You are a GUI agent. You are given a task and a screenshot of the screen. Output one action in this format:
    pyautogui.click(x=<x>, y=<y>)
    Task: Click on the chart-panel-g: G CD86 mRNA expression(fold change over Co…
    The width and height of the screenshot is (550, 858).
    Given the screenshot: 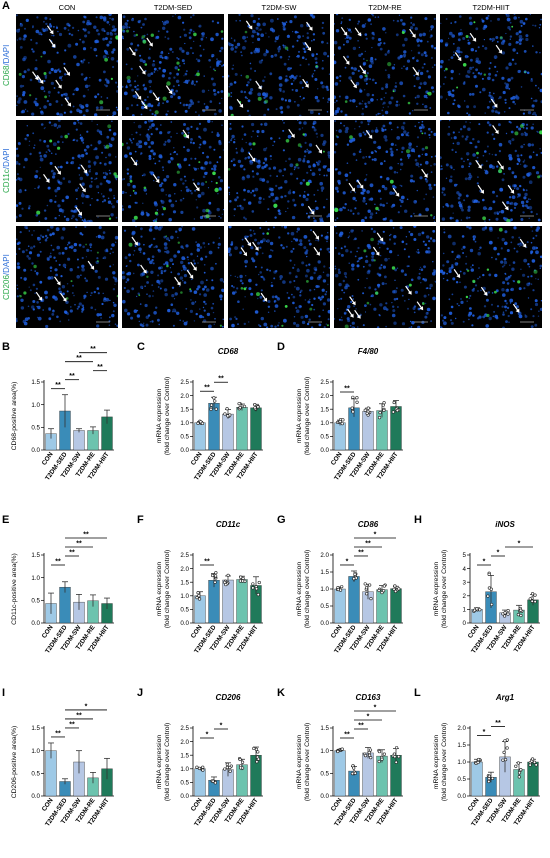 What is the action you would take?
    pyautogui.click(x=347, y=593)
    